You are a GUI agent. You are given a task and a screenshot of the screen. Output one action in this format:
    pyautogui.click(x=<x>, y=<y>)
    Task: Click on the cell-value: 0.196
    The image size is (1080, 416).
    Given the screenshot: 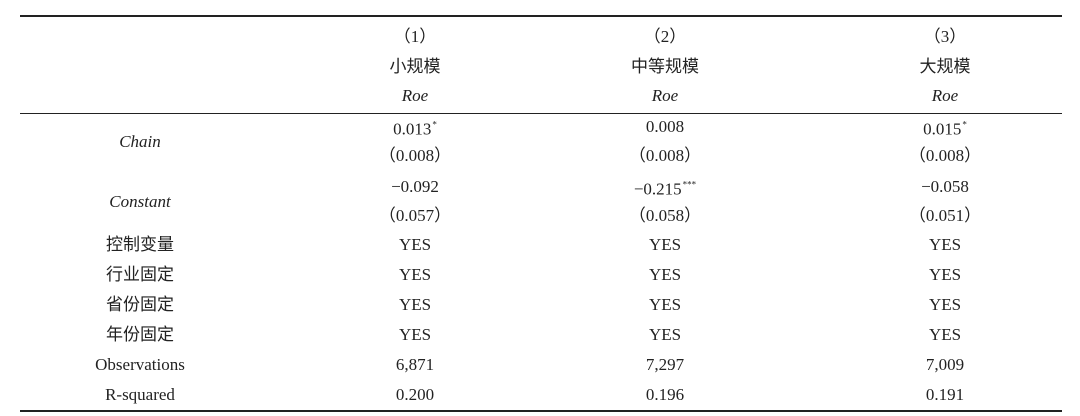 What is the action you would take?
    pyautogui.click(x=665, y=394)
    